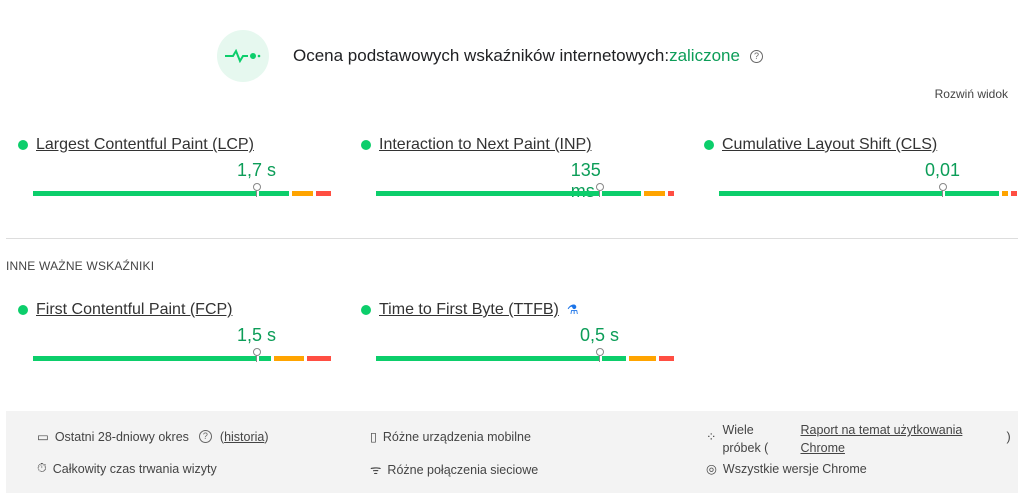  Describe the element at coordinates (711, 437) in the screenshot. I see `samples-icon: ⁘` at that location.